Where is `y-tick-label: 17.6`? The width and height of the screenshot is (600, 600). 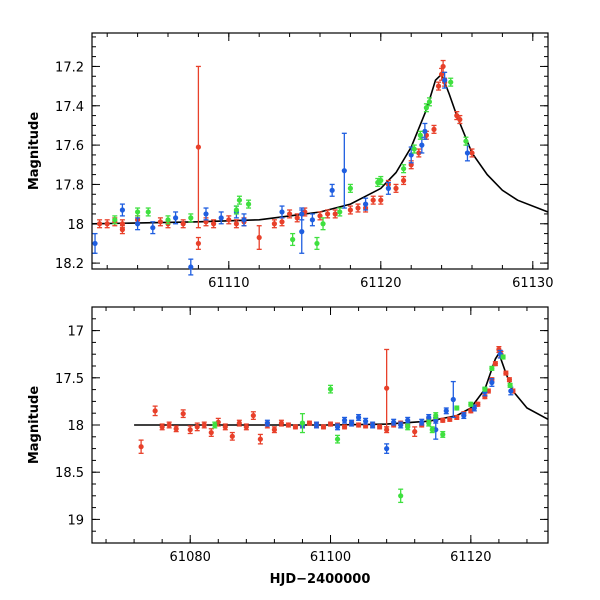
y-tick-label: 17.6 is located at coordinates (69, 146).